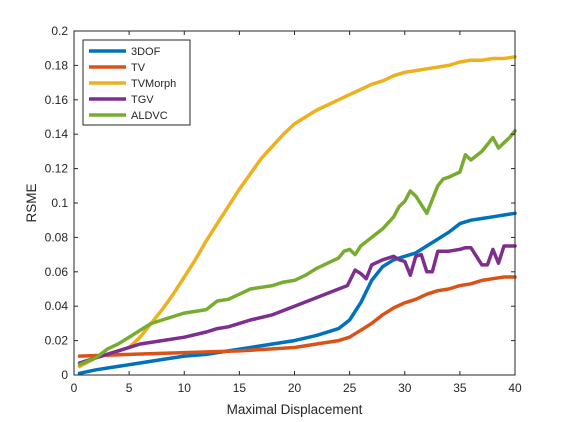 The image size is (570, 422). Describe the element at coordinates (64, 375) in the screenshot. I see `y-tick-label: 0` at that location.